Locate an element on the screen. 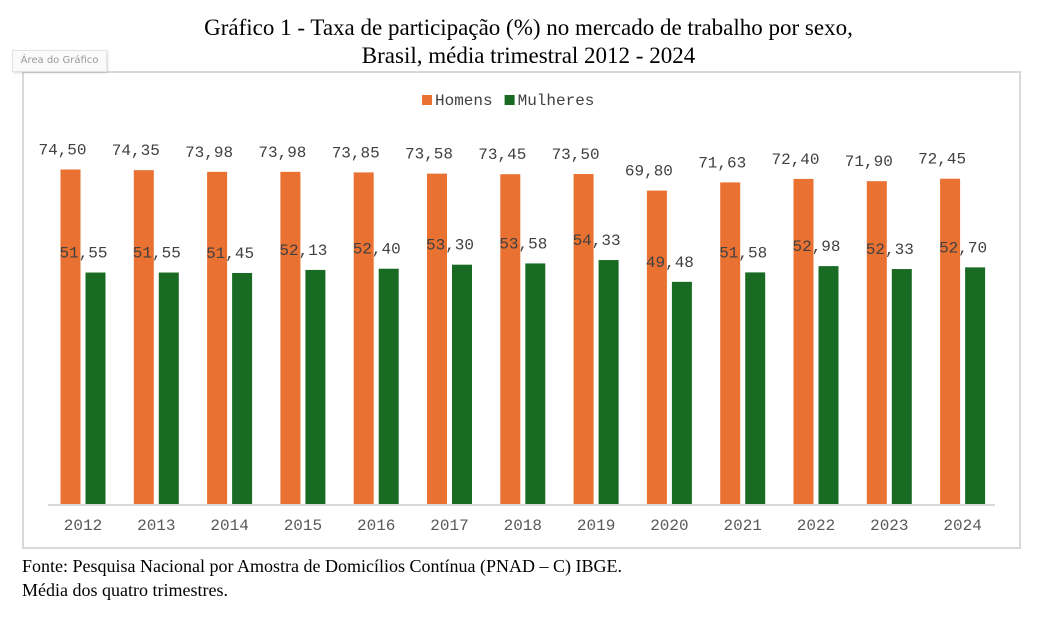 The width and height of the screenshot is (1057, 617). data-label-homens-2012: 74,50 is located at coordinates (62, 150).